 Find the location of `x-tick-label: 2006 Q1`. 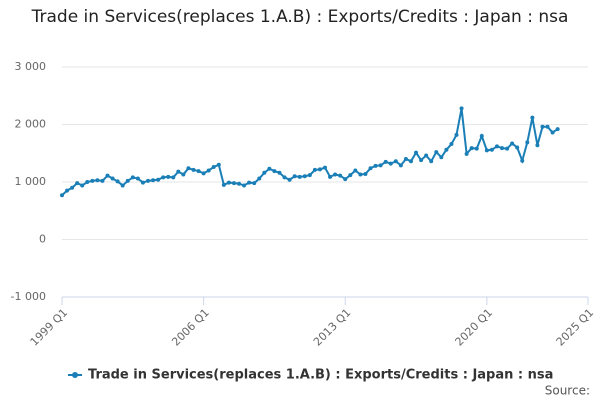

x-tick-label: 2006 Q1 is located at coordinates (190, 327).